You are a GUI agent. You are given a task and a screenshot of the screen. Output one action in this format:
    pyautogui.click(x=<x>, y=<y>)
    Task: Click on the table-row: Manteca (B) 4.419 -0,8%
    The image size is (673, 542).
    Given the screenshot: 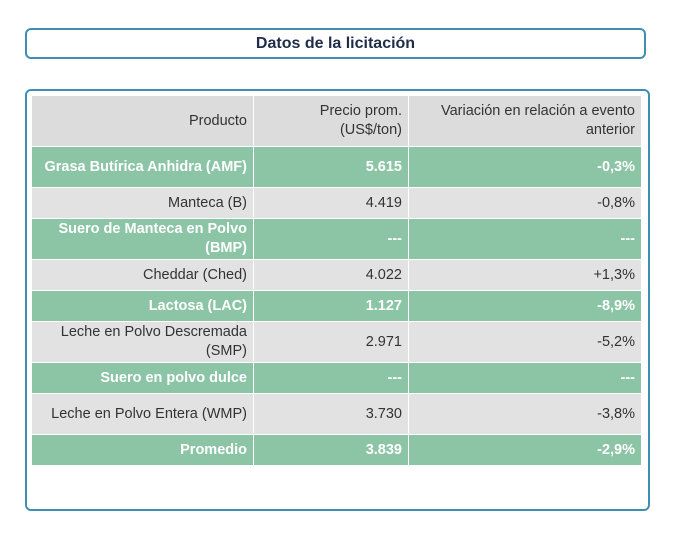 What is the action you would take?
    pyautogui.click(x=336, y=203)
    